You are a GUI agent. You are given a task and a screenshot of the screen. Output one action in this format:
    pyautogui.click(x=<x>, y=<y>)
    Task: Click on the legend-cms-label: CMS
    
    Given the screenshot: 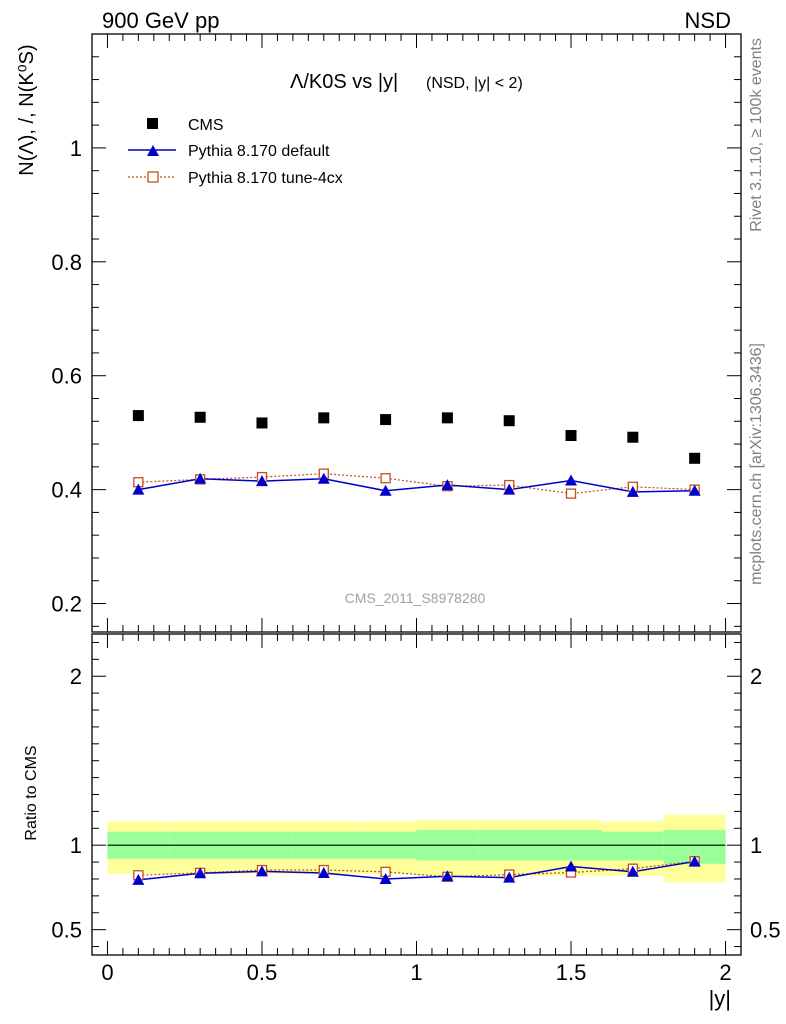 What is the action you would take?
    pyautogui.click(x=206, y=125)
    